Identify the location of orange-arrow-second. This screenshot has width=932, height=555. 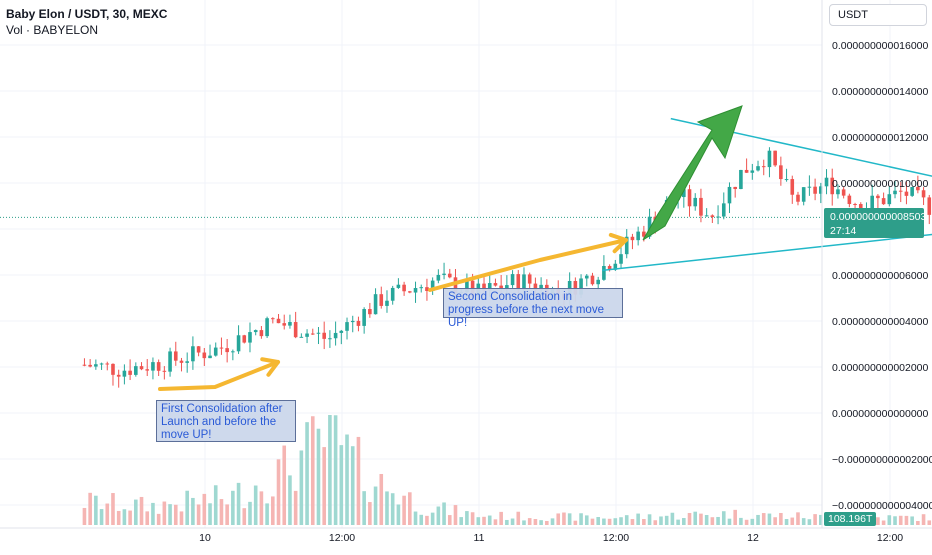
(528, 265).